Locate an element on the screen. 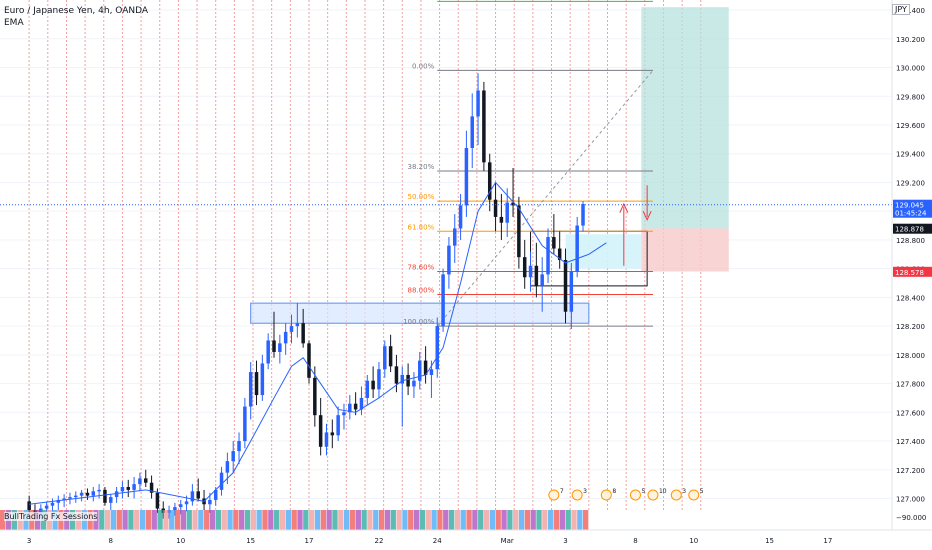  fib-label: 100.00% is located at coordinates (418, 322).